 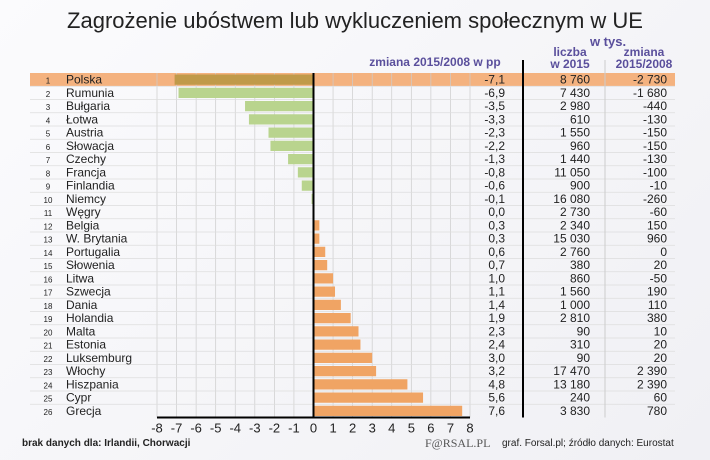 What do you see at coordinates (327, 304) in the screenshot?
I see `bar-Dania` at bounding box center [327, 304].